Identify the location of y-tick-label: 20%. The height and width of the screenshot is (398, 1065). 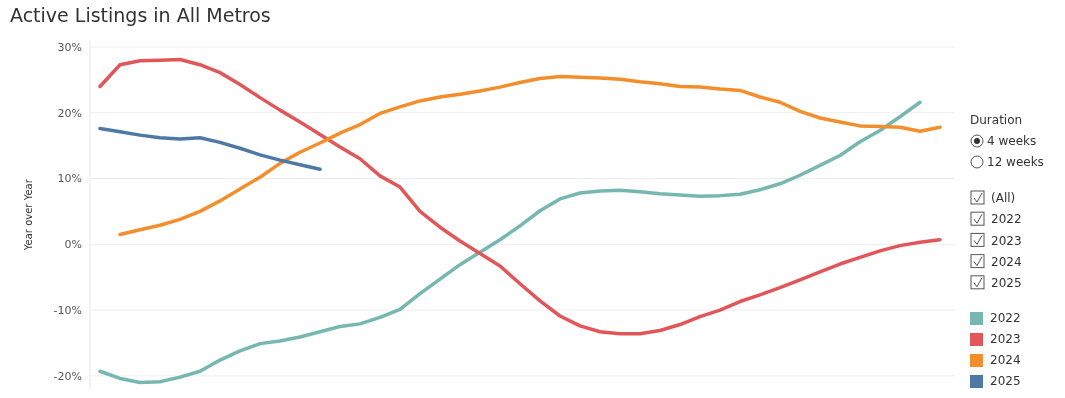
(69, 113).